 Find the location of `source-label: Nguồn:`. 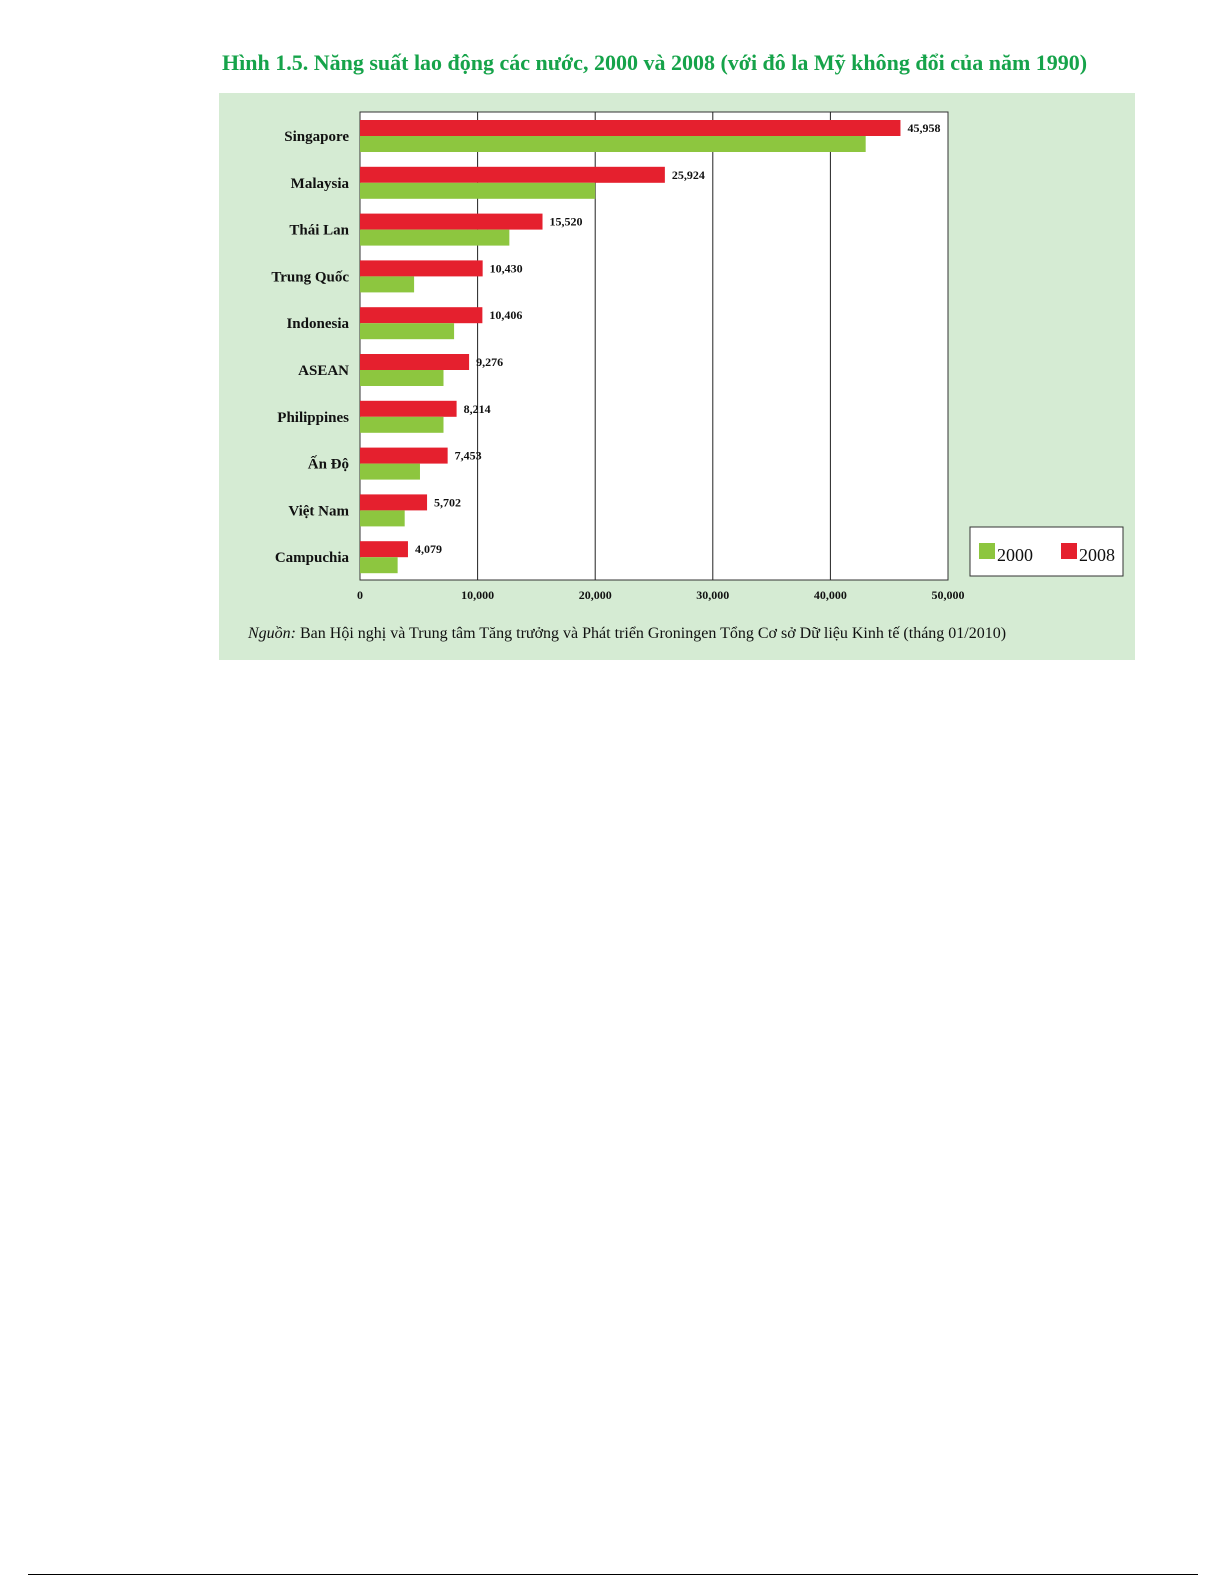

source-label: Nguồn: is located at coordinates (272, 633).